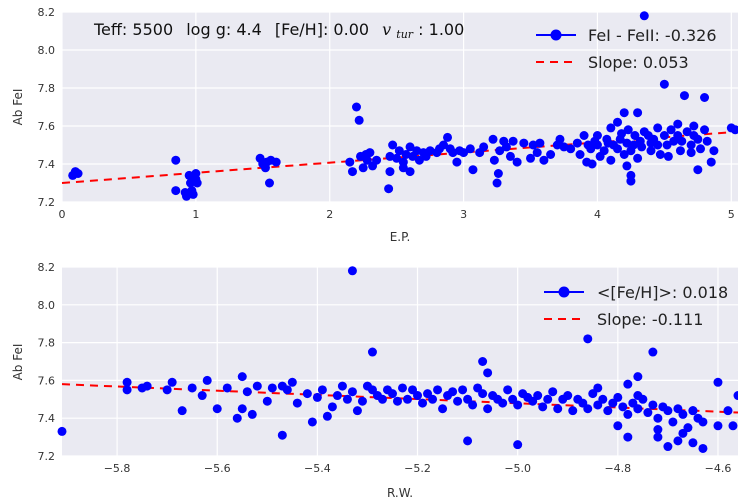 The height and width of the screenshot is (502, 738). I want to click on x-tick-labels: 0 1 2 3 4 5, so click(397, 214).